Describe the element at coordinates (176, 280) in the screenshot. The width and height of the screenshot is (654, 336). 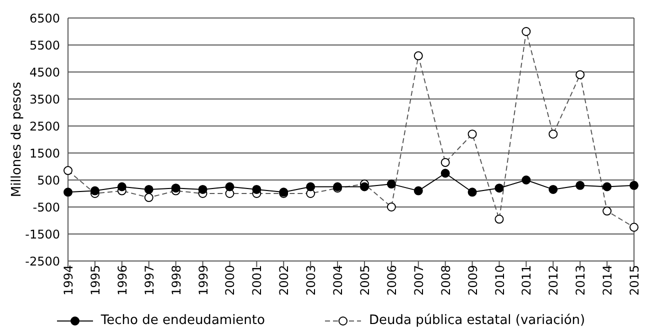
I see `x-tick-label: 1998` at that location.